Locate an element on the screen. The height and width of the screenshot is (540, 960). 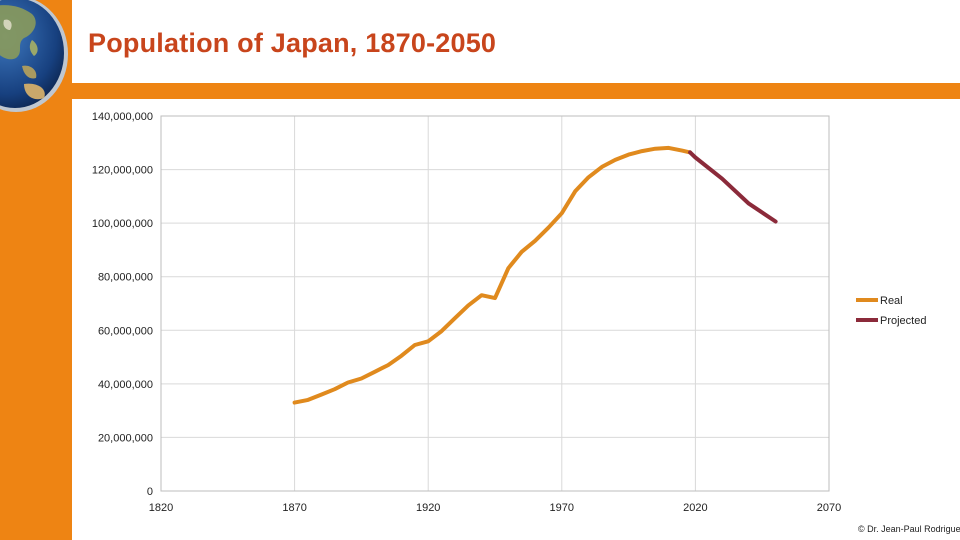
y-tick-label: 60,000,000 is located at coordinates (125, 331).